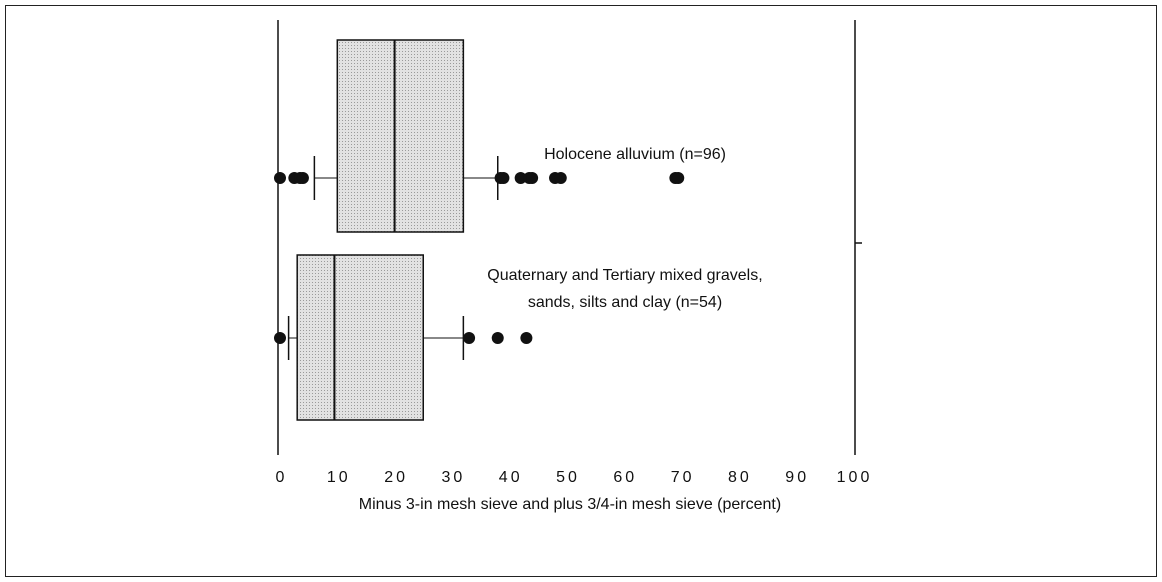 The height and width of the screenshot is (582, 1162). Describe the element at coordinates (282, 477) in the screenshot. I see `x-tick-label: 0` at that location.